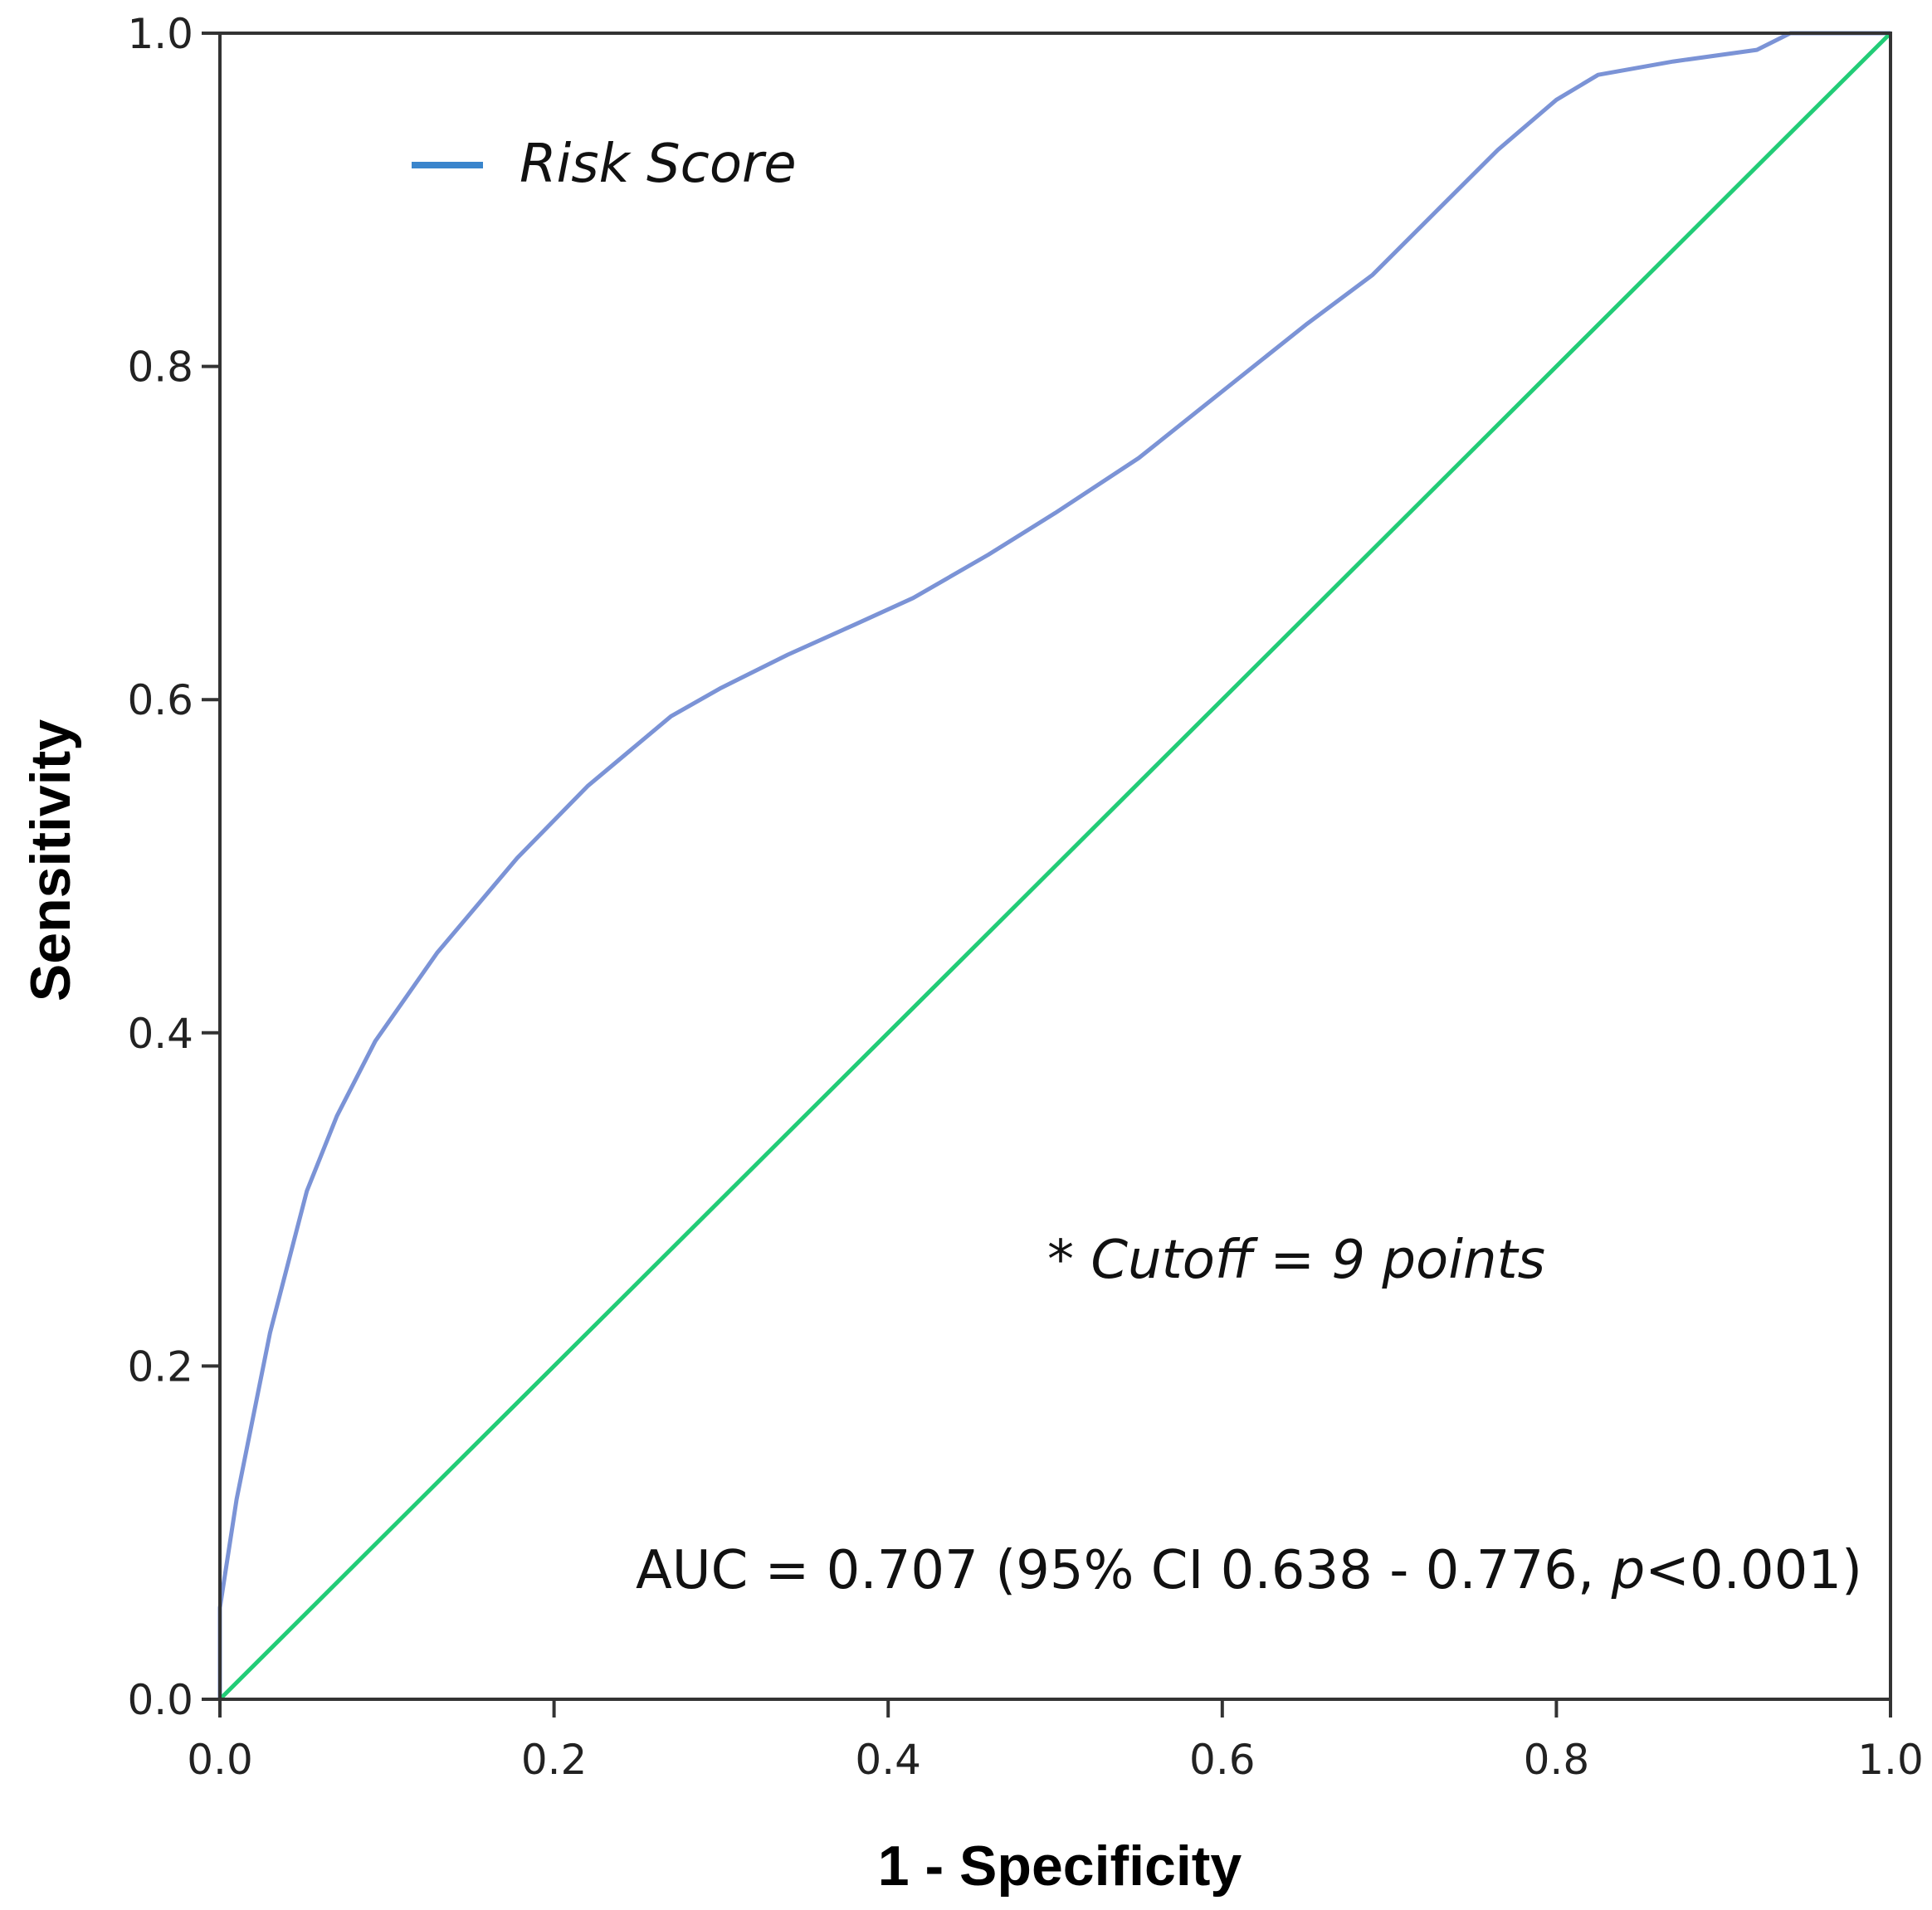 The image size is (1932, 1910). What do you see at coordinates (160, 700) in the screenshot?
I see `y-tick-label: 0.6` at bounding box center [160, 700].